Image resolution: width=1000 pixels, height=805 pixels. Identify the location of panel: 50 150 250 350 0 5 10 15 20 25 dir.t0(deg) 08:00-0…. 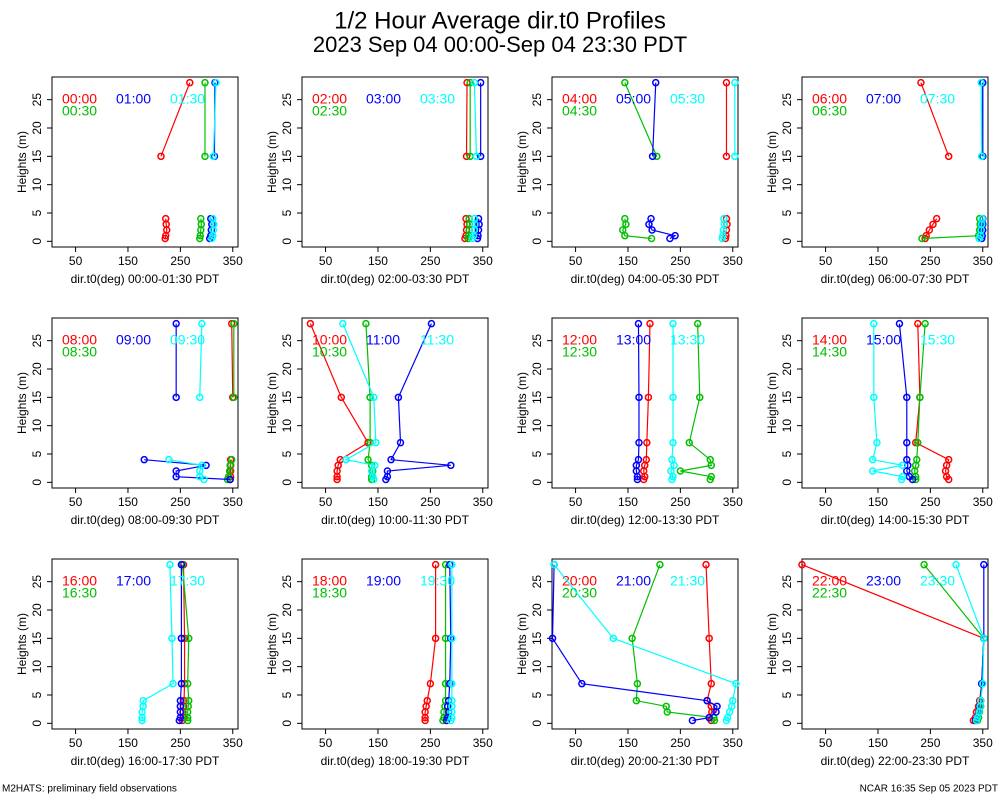
(129, 422).